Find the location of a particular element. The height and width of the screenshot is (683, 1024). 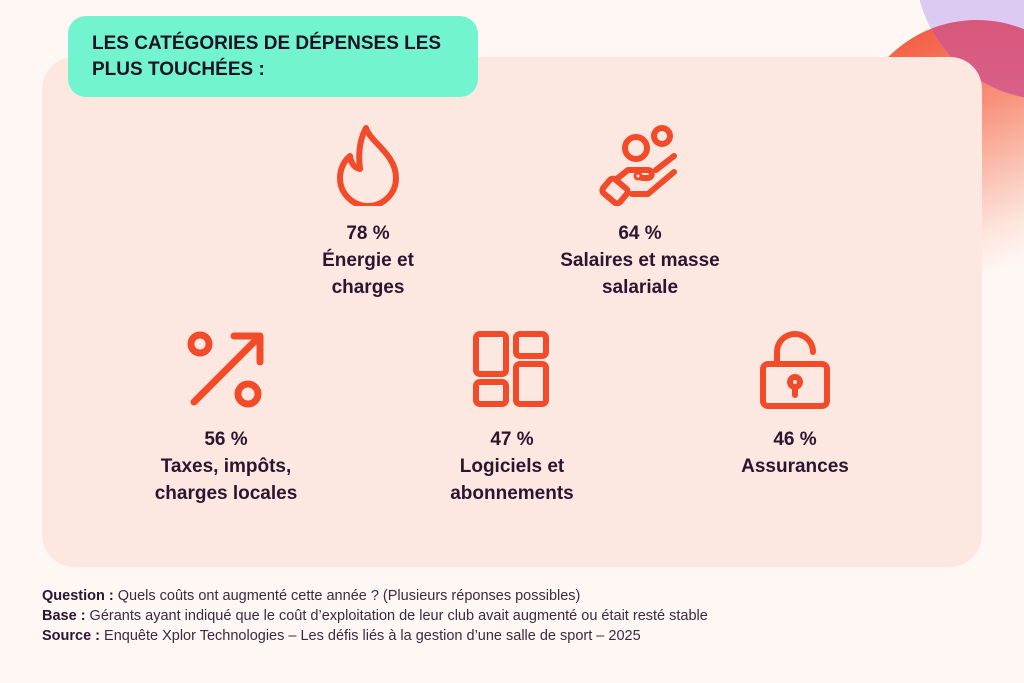

percent-arrow-icon is located at coordinates (225, 369).